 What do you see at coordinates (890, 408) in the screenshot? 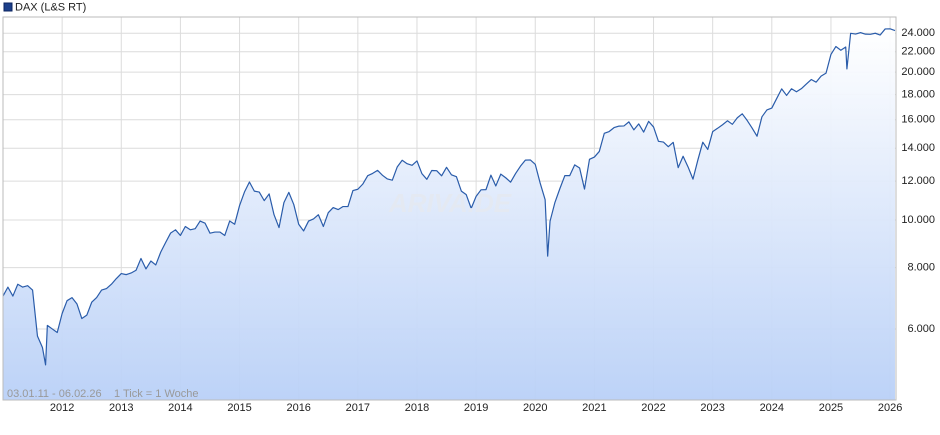
I see `x-tick-label: 2026` at bounding box center [890, 408].